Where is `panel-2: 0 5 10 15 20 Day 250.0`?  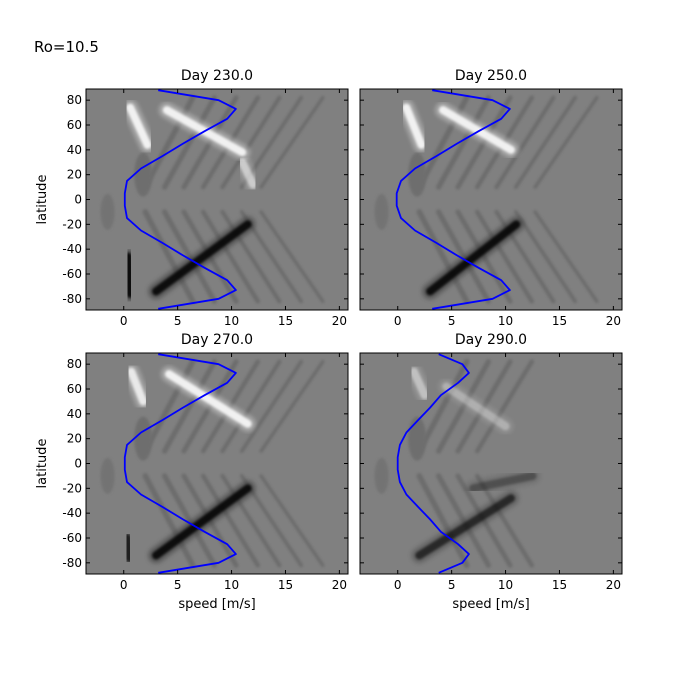
panel-2: 0 5 10 15 20 Day 250.0 is located at coordinates (491, 198).